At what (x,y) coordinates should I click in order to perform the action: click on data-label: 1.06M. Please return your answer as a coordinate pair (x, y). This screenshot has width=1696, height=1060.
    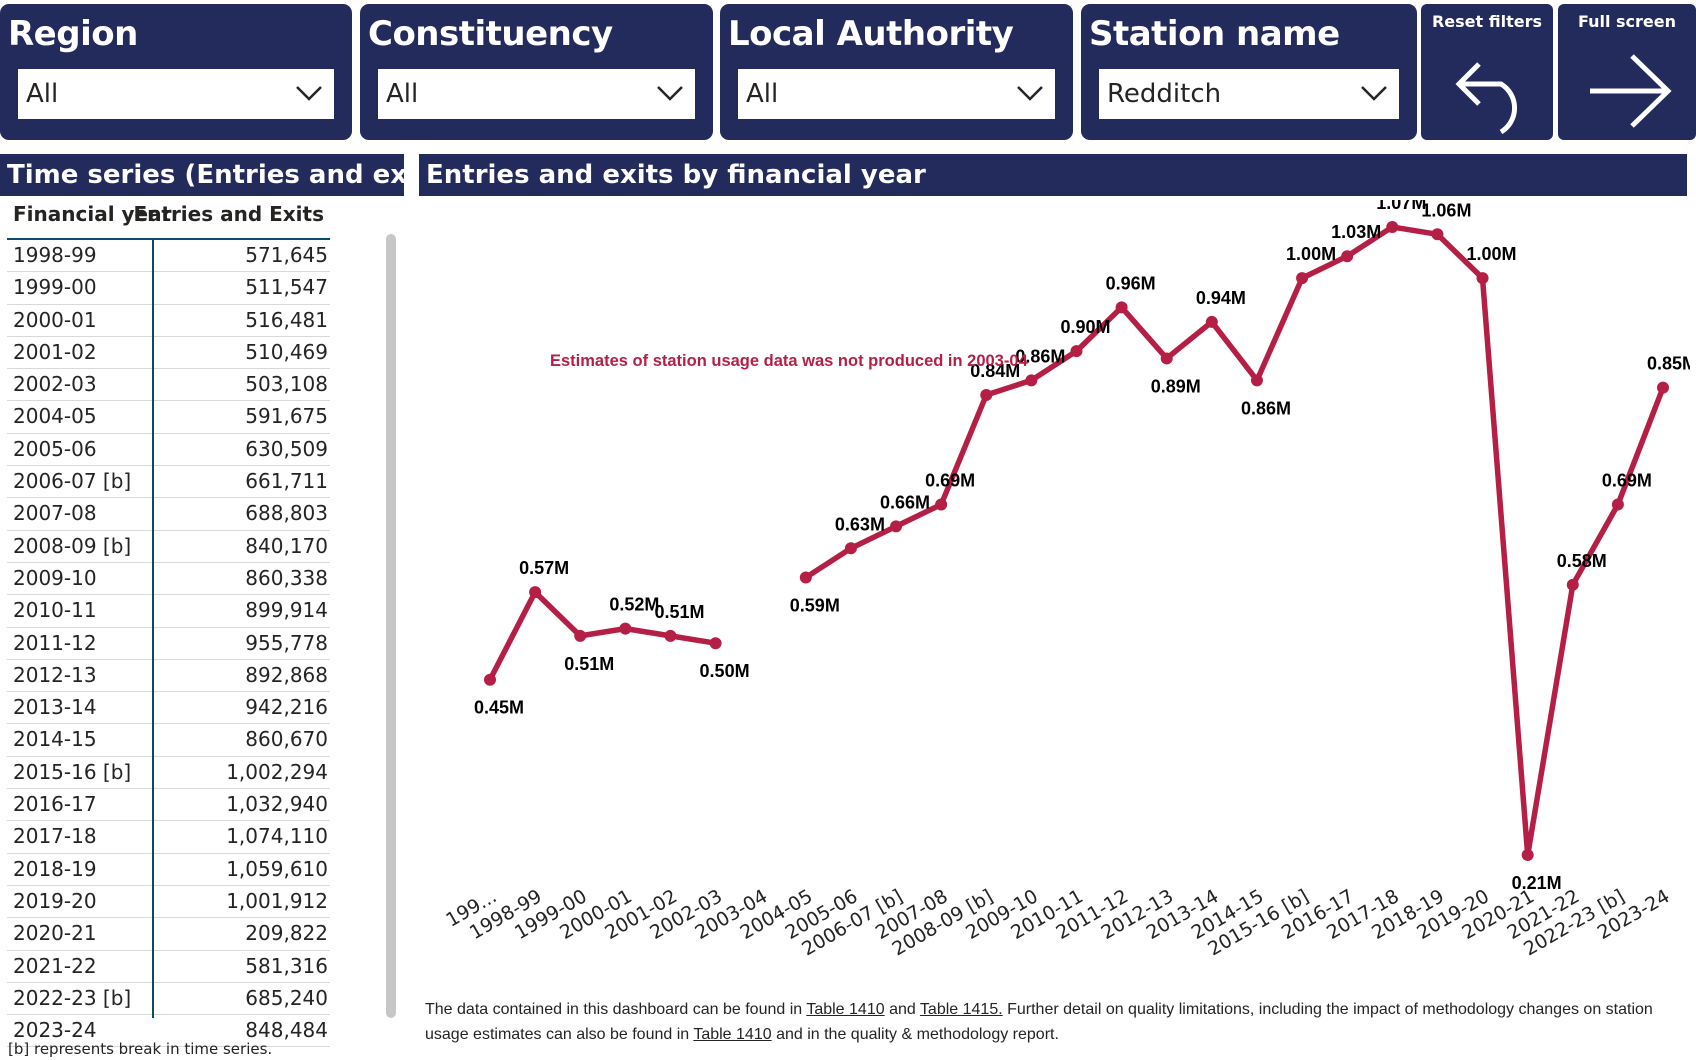
    Looking at the image, I should click on (1446, 210).